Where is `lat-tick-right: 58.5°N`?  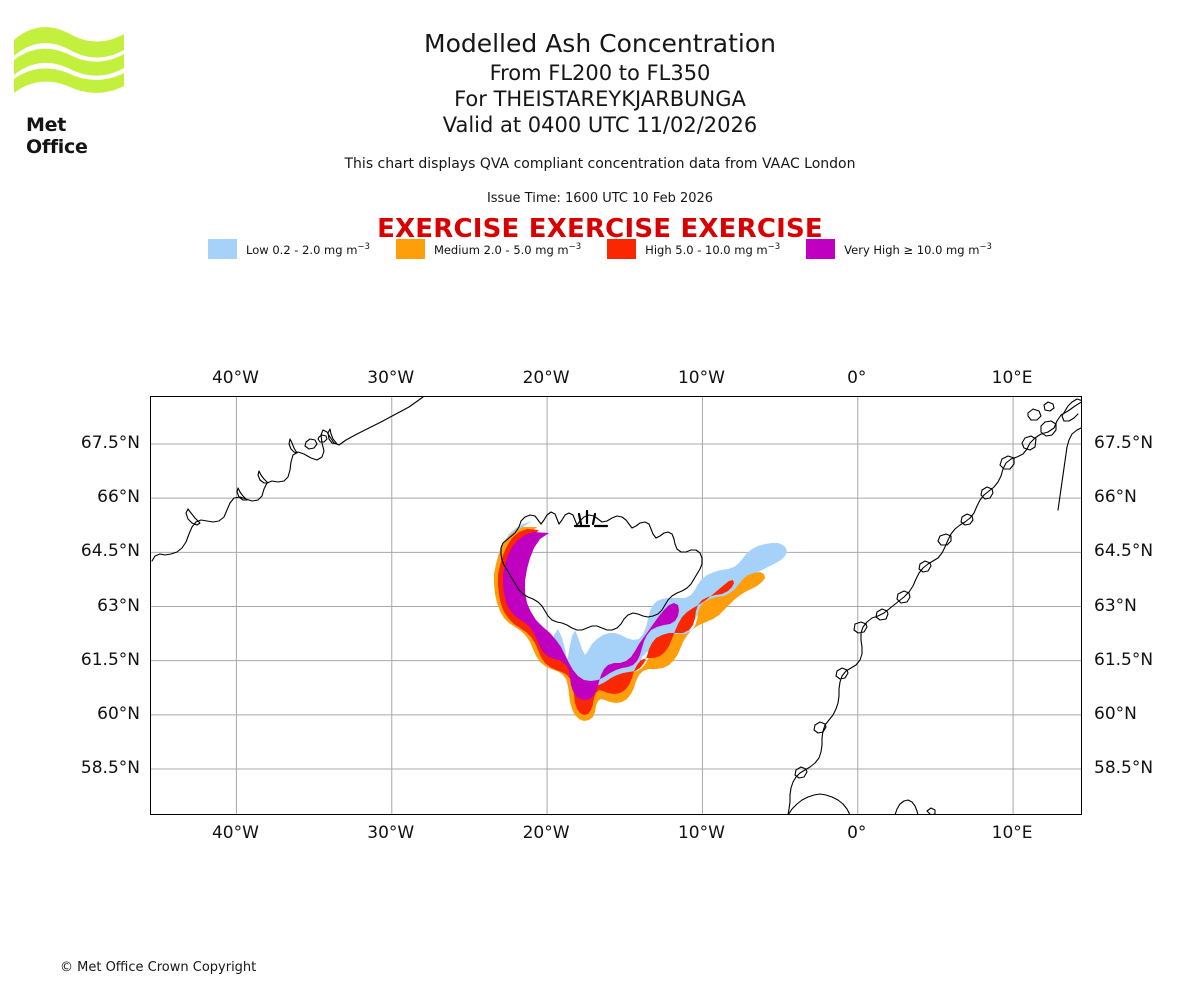
lat-tick-right: 58.5°N is located at coordinates (1124, 768).